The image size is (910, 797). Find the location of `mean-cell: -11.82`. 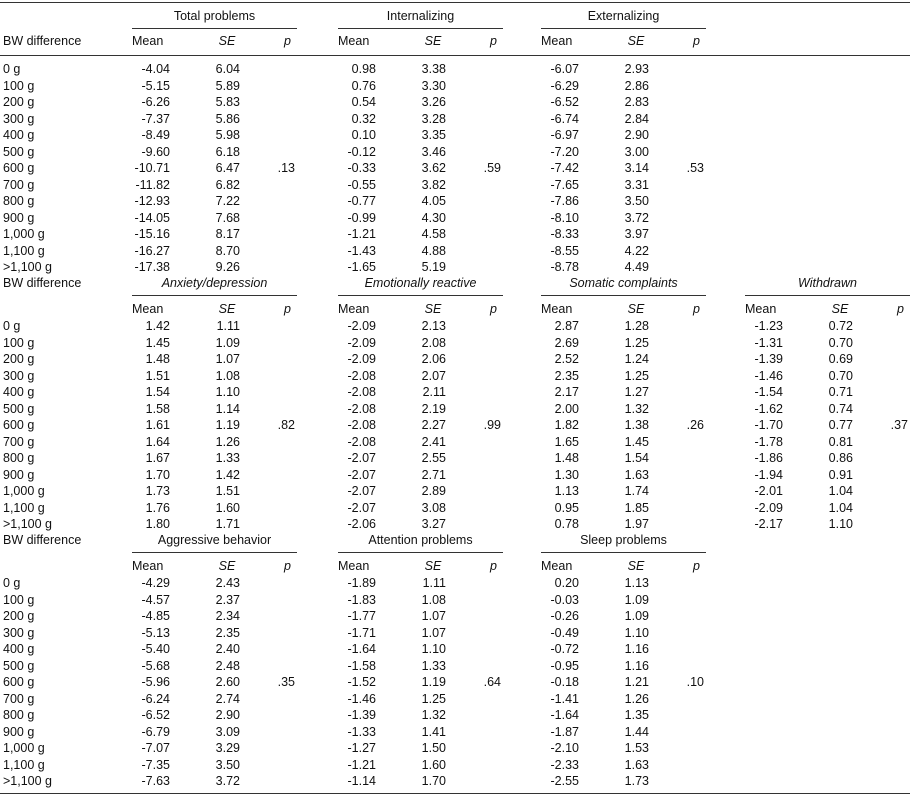

mean-cell: -11.82 is located at coordinates (152, 184).